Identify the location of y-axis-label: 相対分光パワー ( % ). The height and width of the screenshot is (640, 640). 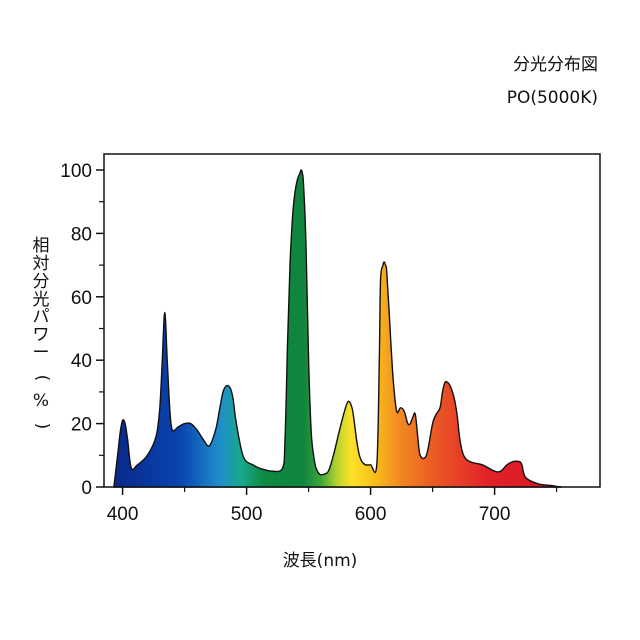
(41, 338).